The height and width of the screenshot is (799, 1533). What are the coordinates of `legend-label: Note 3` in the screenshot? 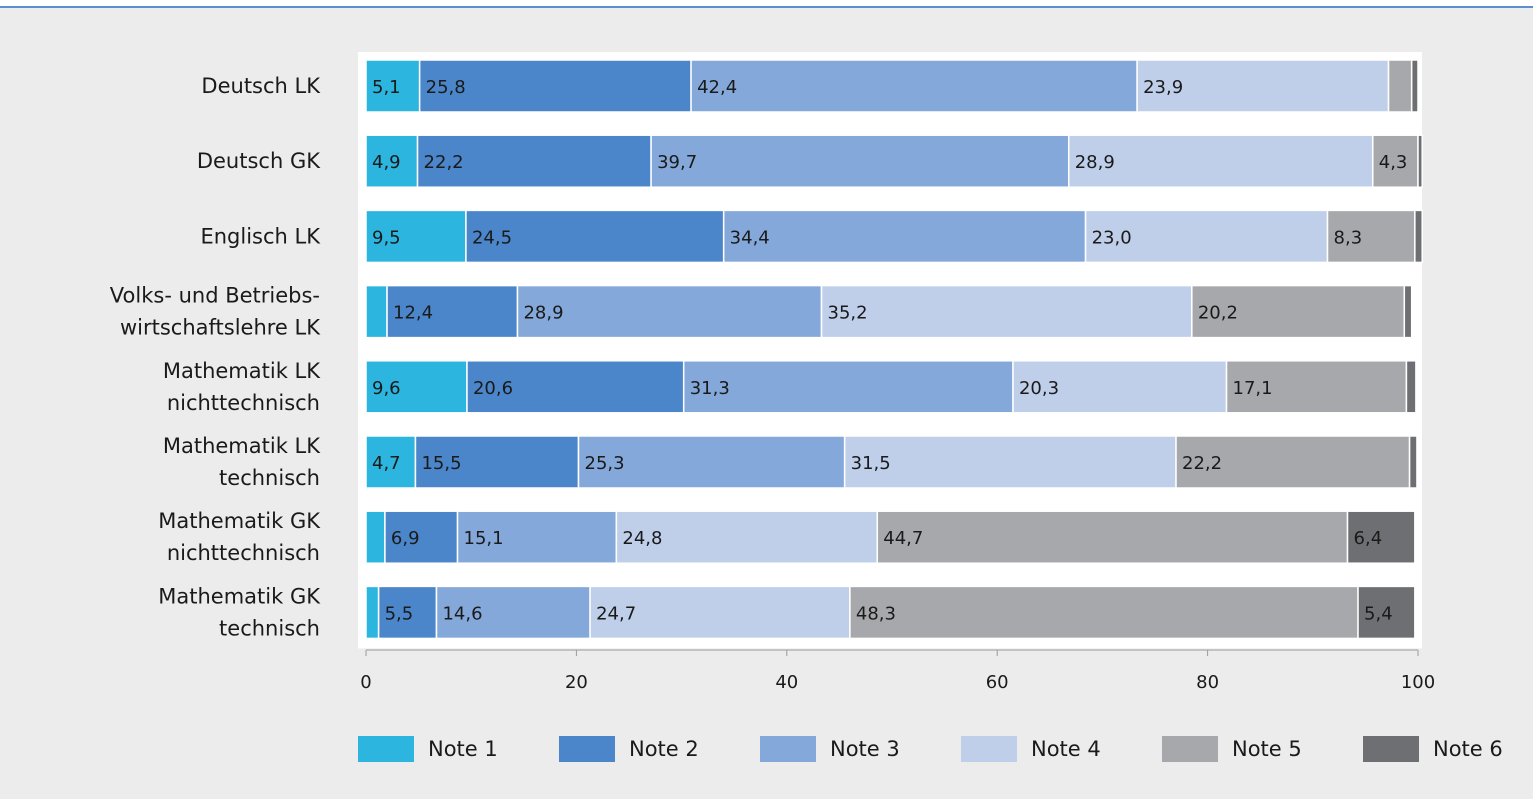 It's located at (865, 749).